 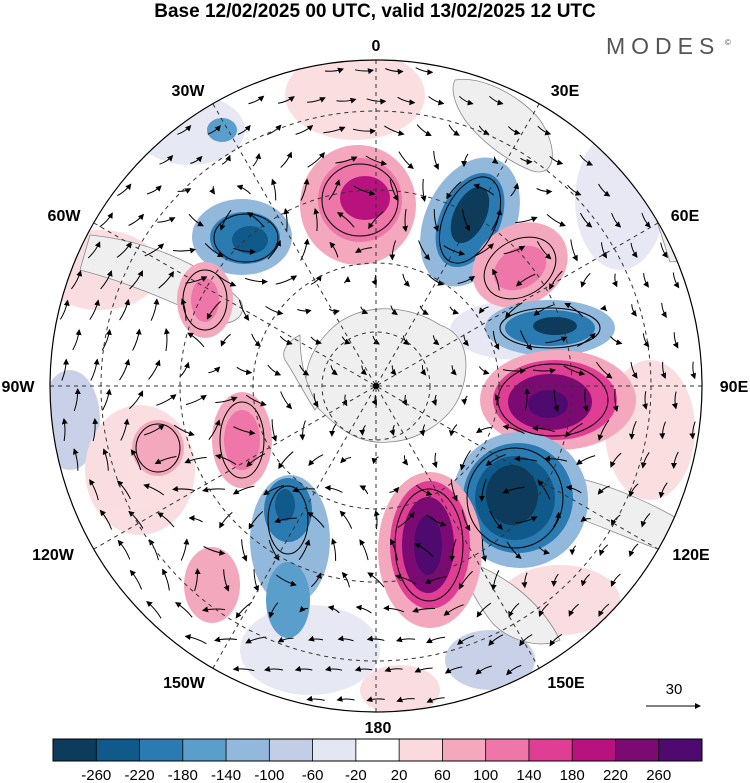 I want to click on label-lon-0: 0, so click(x=376, y=46).